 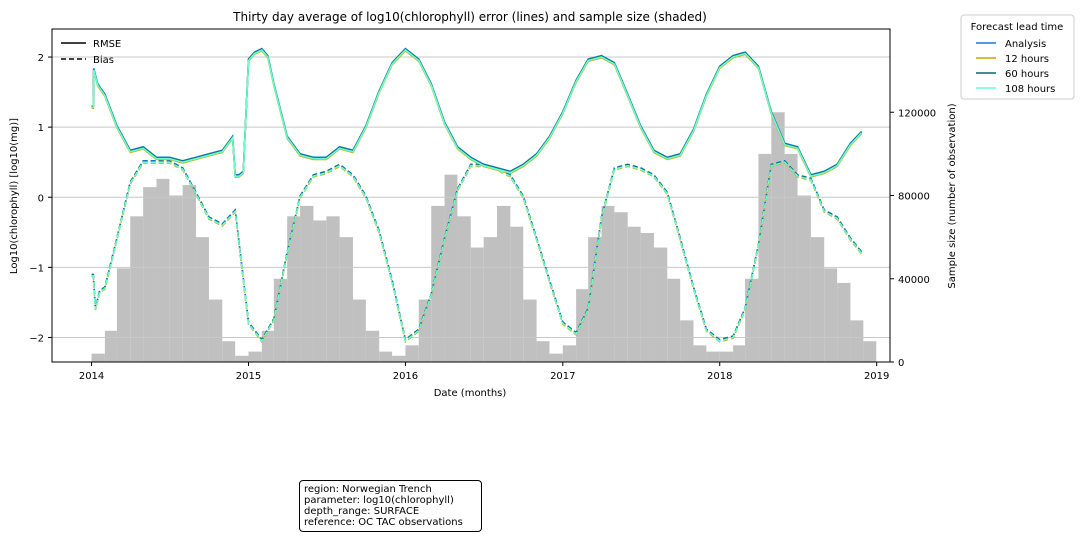 What do you see at coordinates (917, 113) in the screenshot?
I see `y2-tick-label: 120000` at bounding box center [917, 113].